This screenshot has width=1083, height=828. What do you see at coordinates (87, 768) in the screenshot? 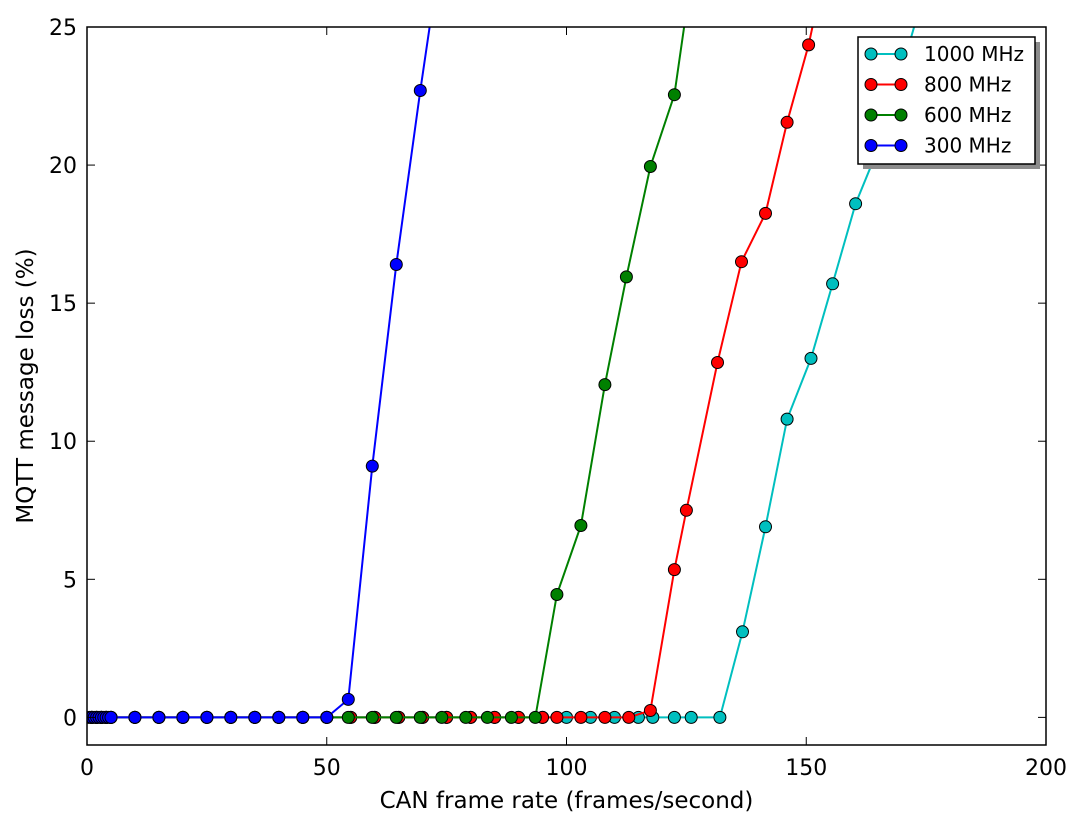
I see `x-tick-label: 0` at bounding box center [87, 768].